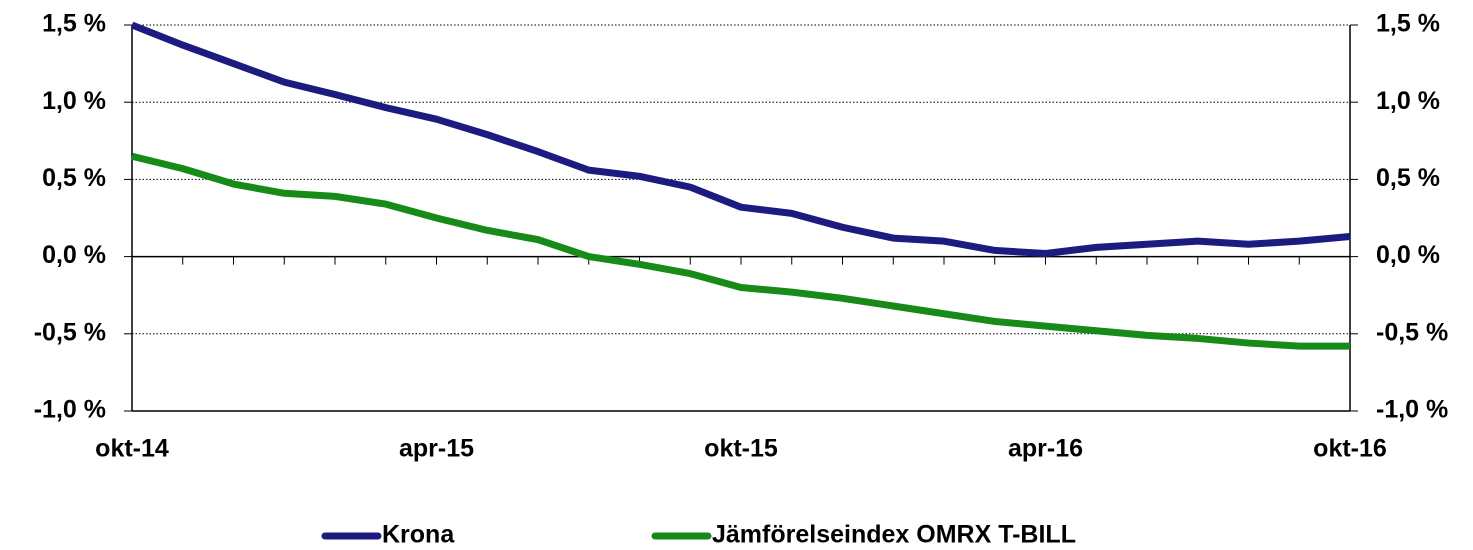 The height and width of the screenshot is (550, 1473). I want to click on x-tick-label: okt-16, so click(1350, 449).